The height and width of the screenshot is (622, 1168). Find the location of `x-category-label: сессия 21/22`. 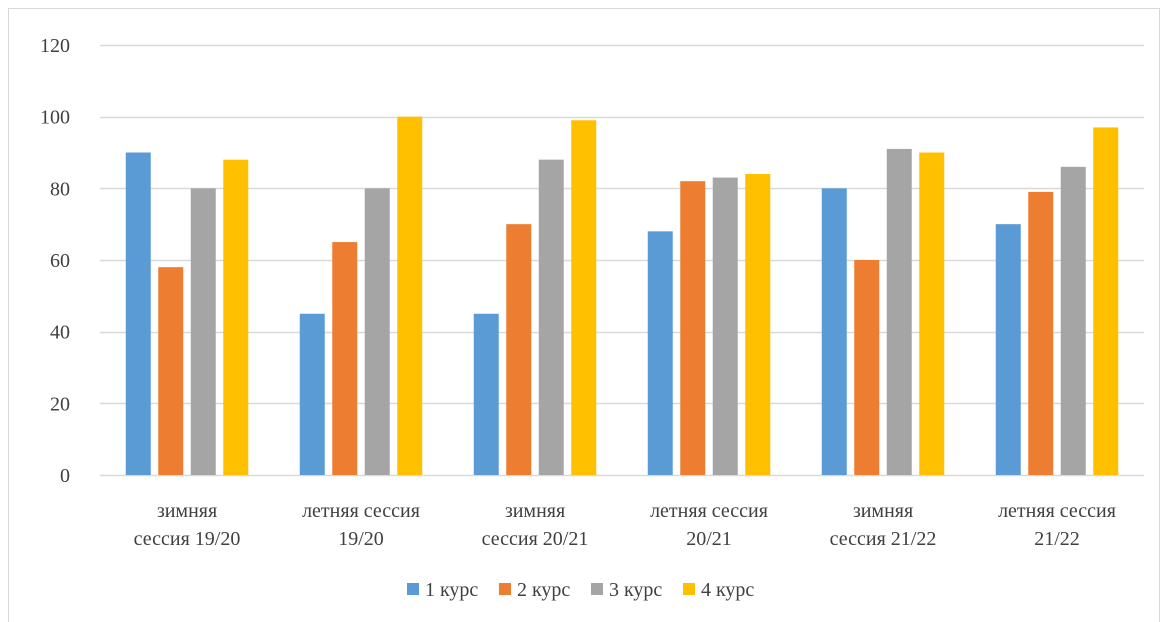

x-category-label: сессия 21/22 is located at coordinates (883, 539).